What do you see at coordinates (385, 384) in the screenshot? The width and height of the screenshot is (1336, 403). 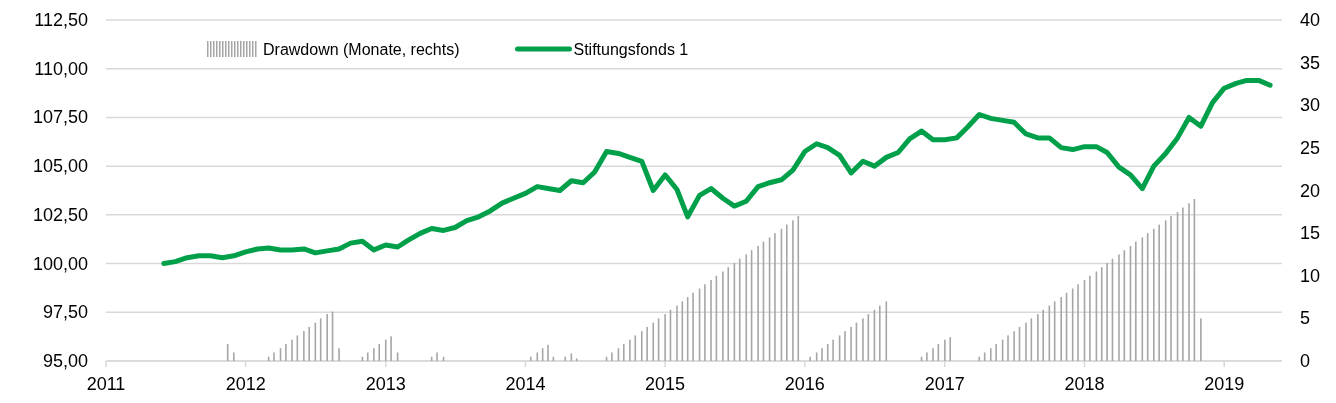 I see `x-tick-label: 2013` at bounding box center [385, 384].